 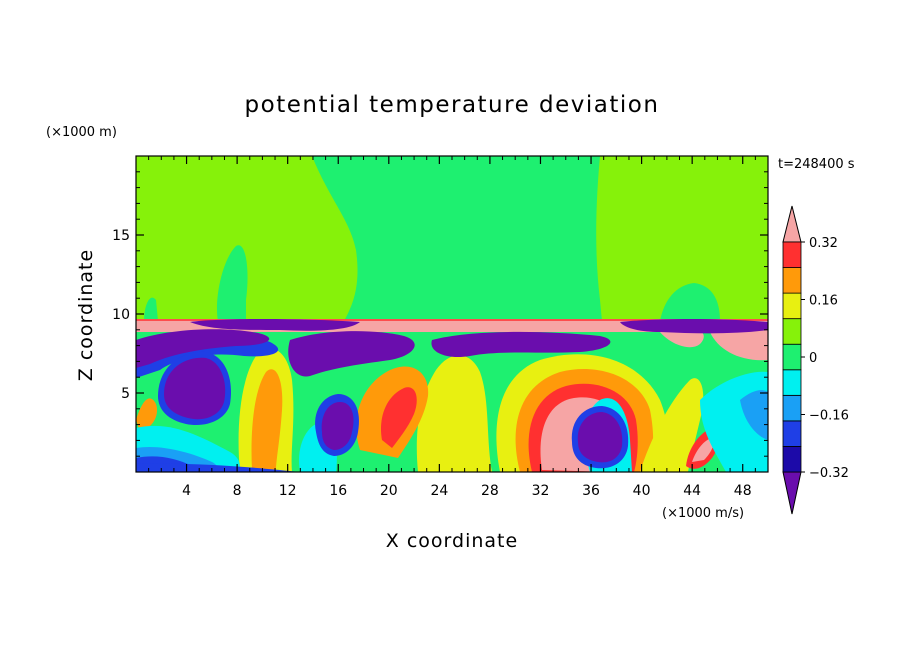 I want to click on y-tick-label: 15, so click(x=121, y=236).